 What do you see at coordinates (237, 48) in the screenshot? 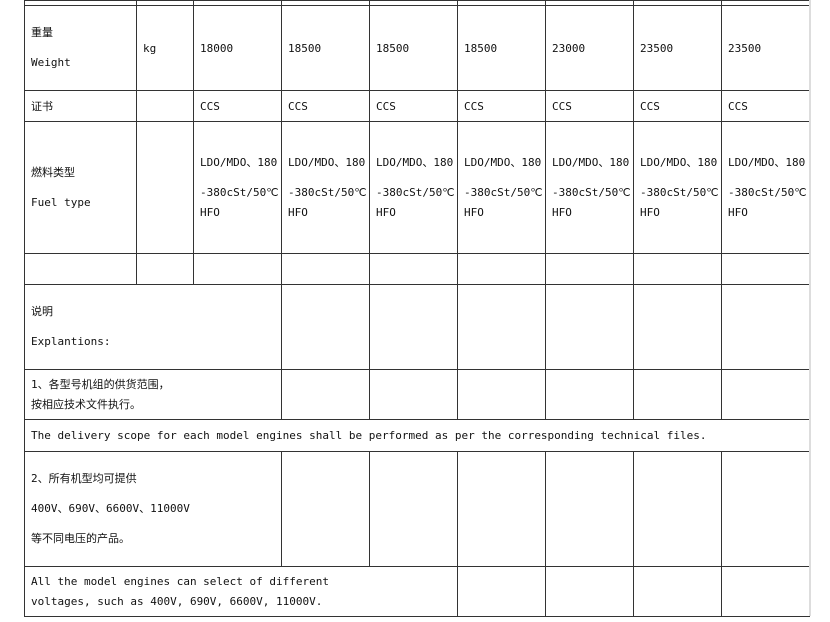
I see `weight-value: 18000` at bounding box center [237, 48].